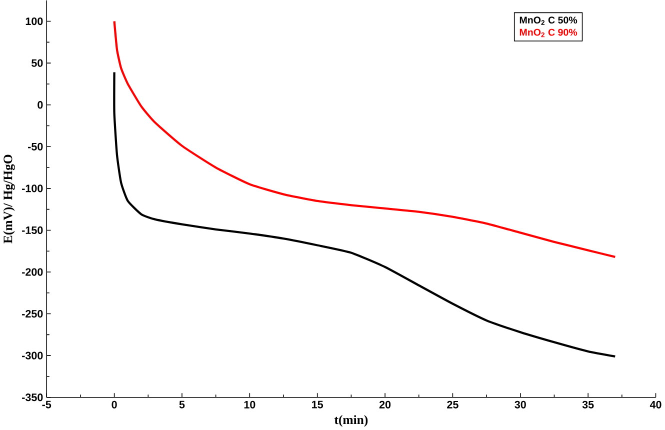  What do you see at coordinates (318, 404) in the screenshot?
I see `x-tick-label: 15` at bounding box center [318, 404].